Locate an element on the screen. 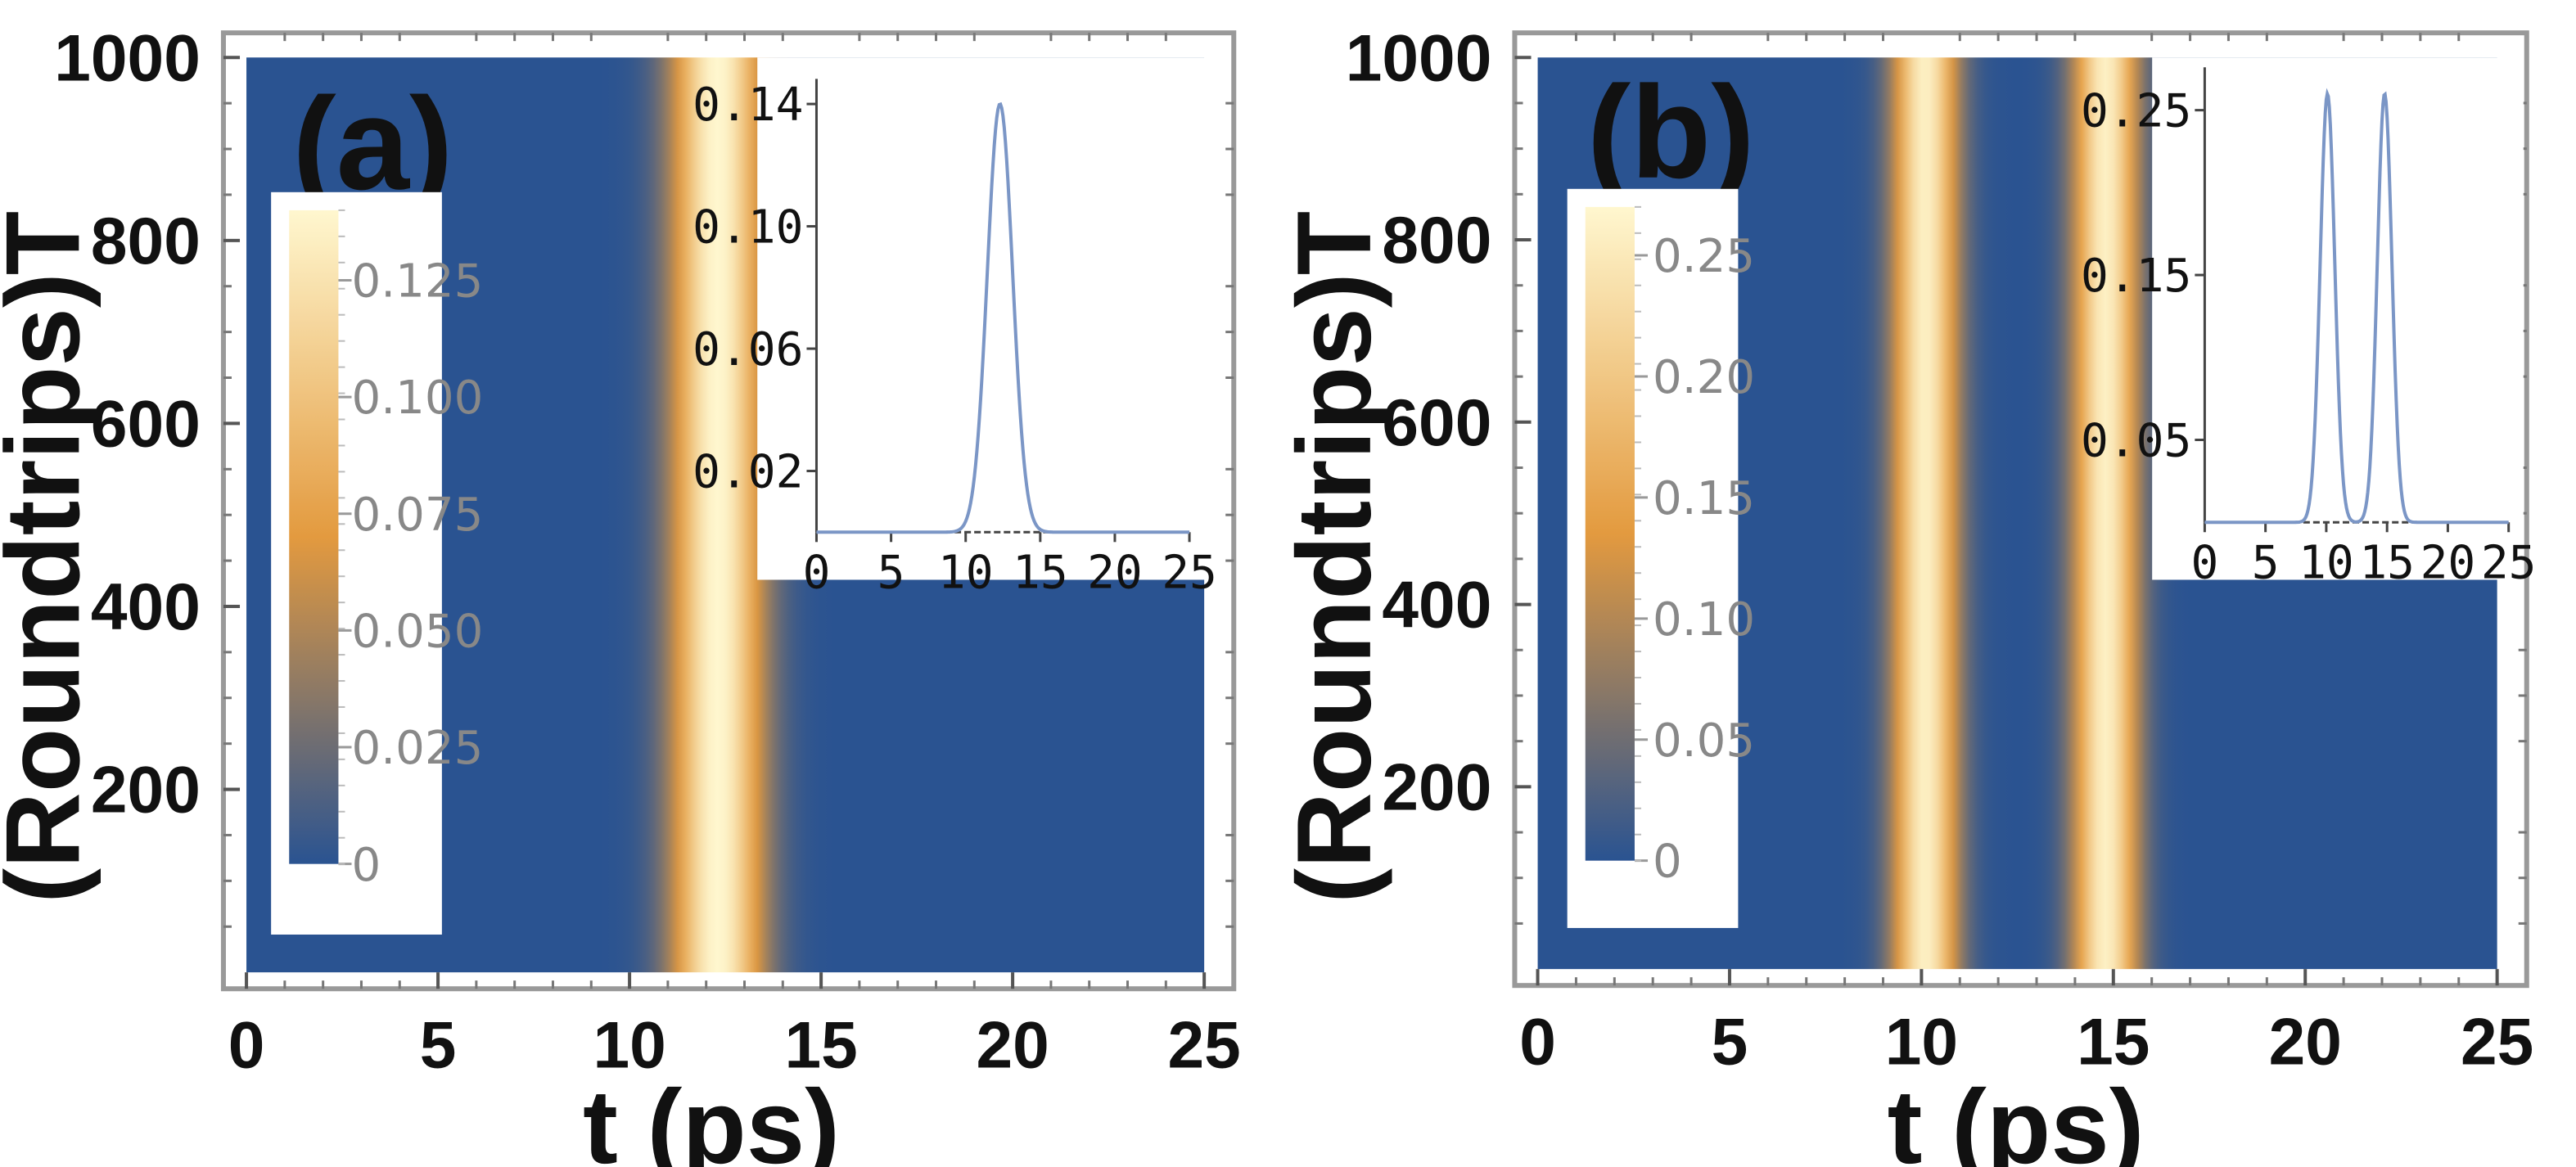  inset-y-tick-label: 0.25 is located at coordinates (2136, 111).